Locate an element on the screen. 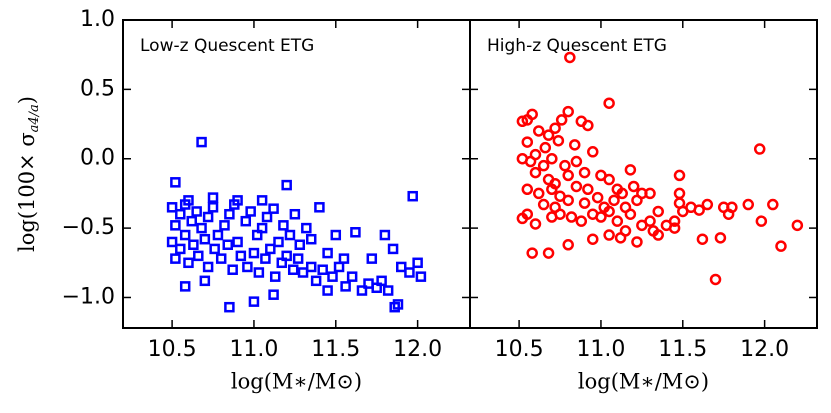 The width and height of the screenshot is (831, 413). y-axis-label-main: log(100× σ is located at coordinates (27, 192).